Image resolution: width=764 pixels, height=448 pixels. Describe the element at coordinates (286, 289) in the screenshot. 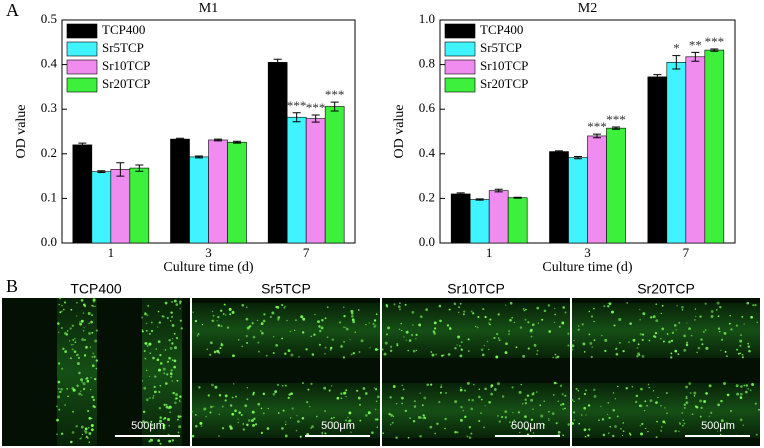

I see `image-title: Sr5TCP` at that location.